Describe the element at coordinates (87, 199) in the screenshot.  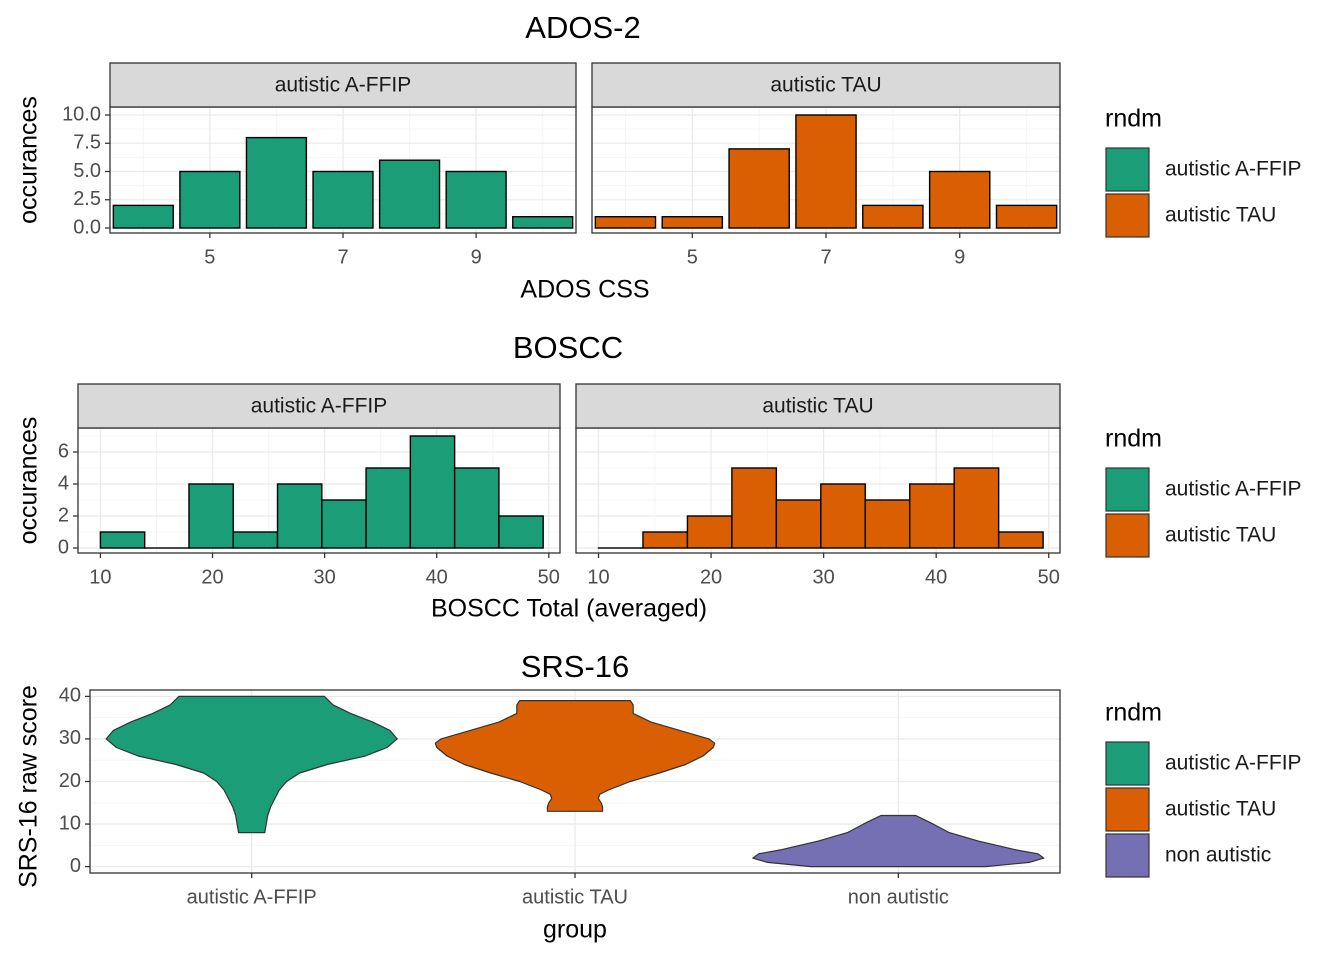
I see `y-tick-label: 2.5` at that location.